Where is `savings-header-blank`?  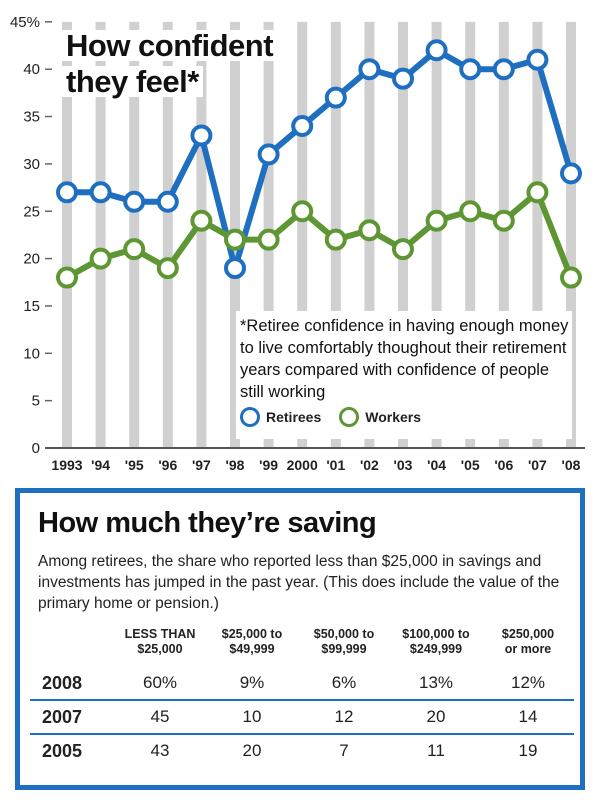
savings-header-blank is located at coordinates (72, 647).